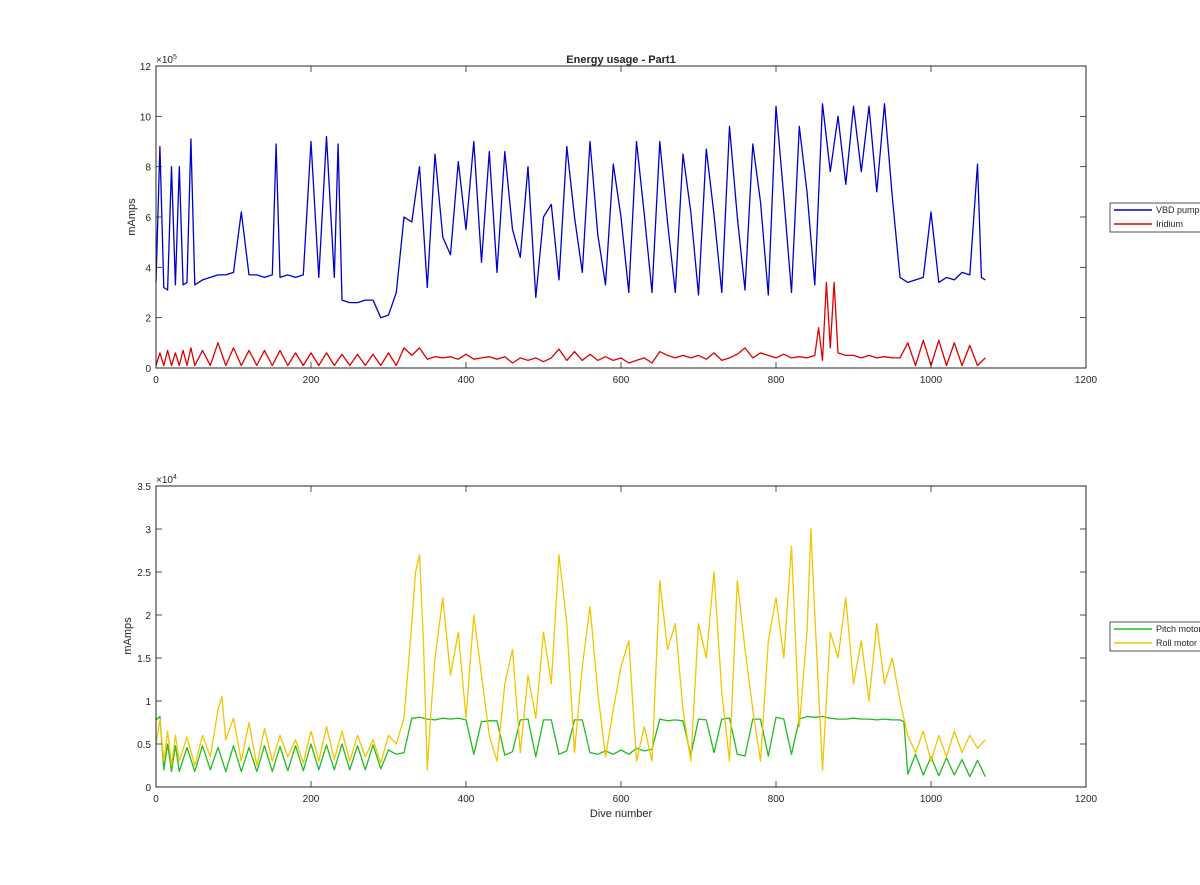 The width and height of the screenshot is (1200, 885). I want to click on top-y-tick-label: 6, so click(148, 218).